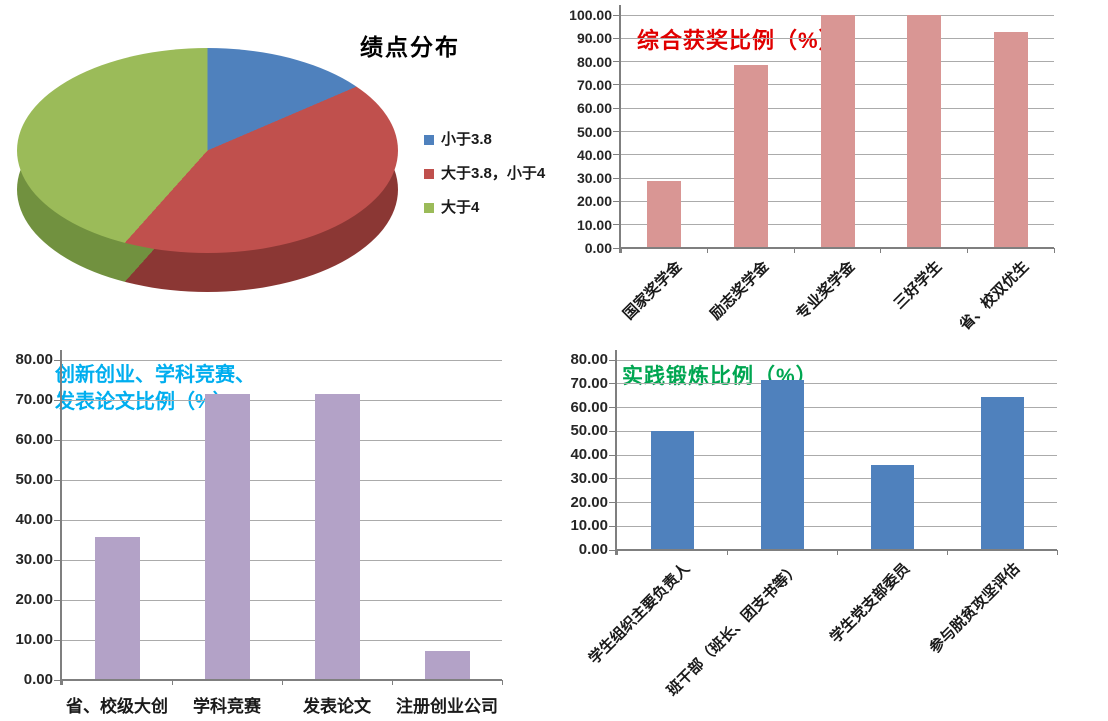  Describe the element at coordinates (750, 156) in the screenshot. I see `bar-励志奖学金` at that location.